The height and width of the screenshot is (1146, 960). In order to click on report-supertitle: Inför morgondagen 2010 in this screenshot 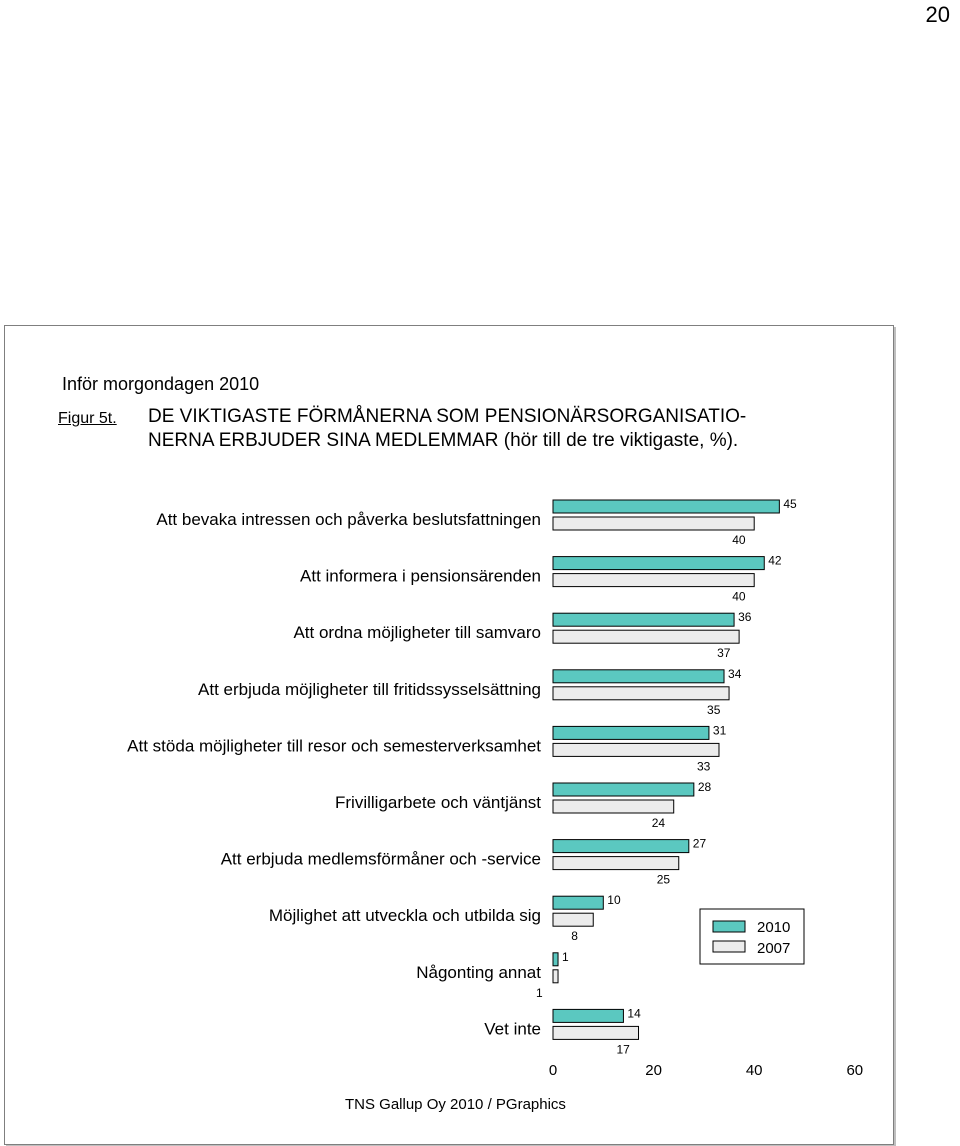, I will do `click(161, 384)`.